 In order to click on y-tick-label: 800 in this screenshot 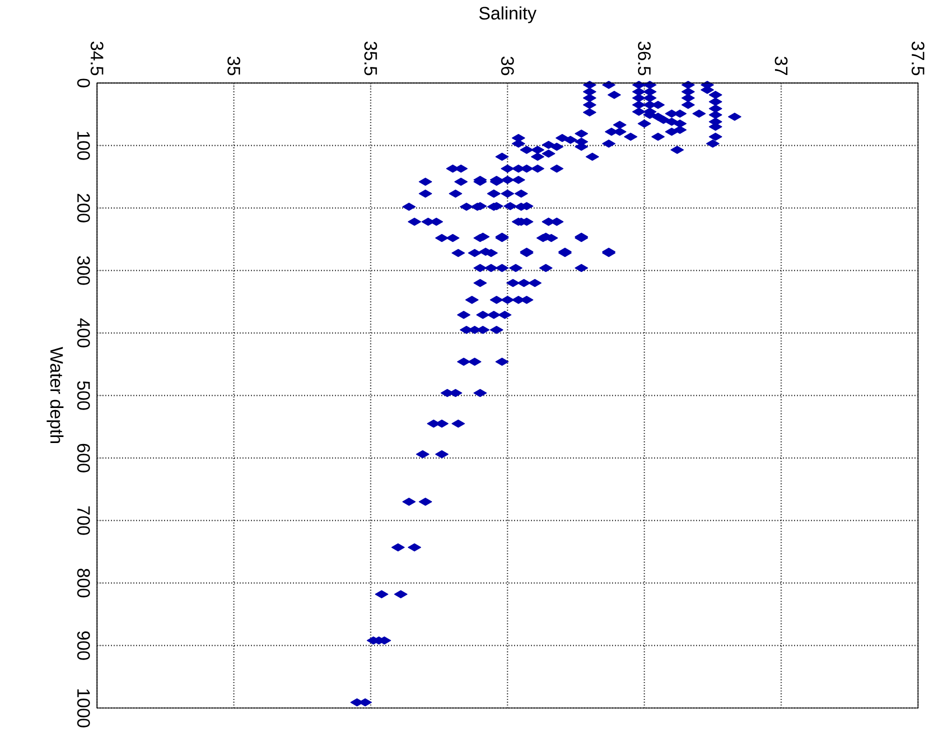, I will do `click(83, 583)`.